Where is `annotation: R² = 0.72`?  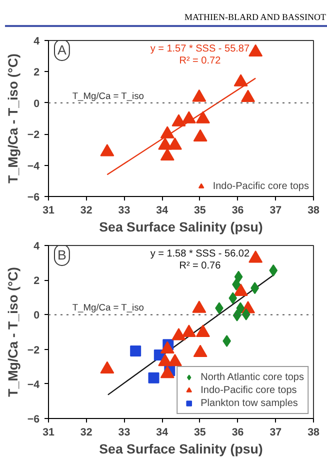 annotation: R² = 0.72 is located at coordinates (200, 61).